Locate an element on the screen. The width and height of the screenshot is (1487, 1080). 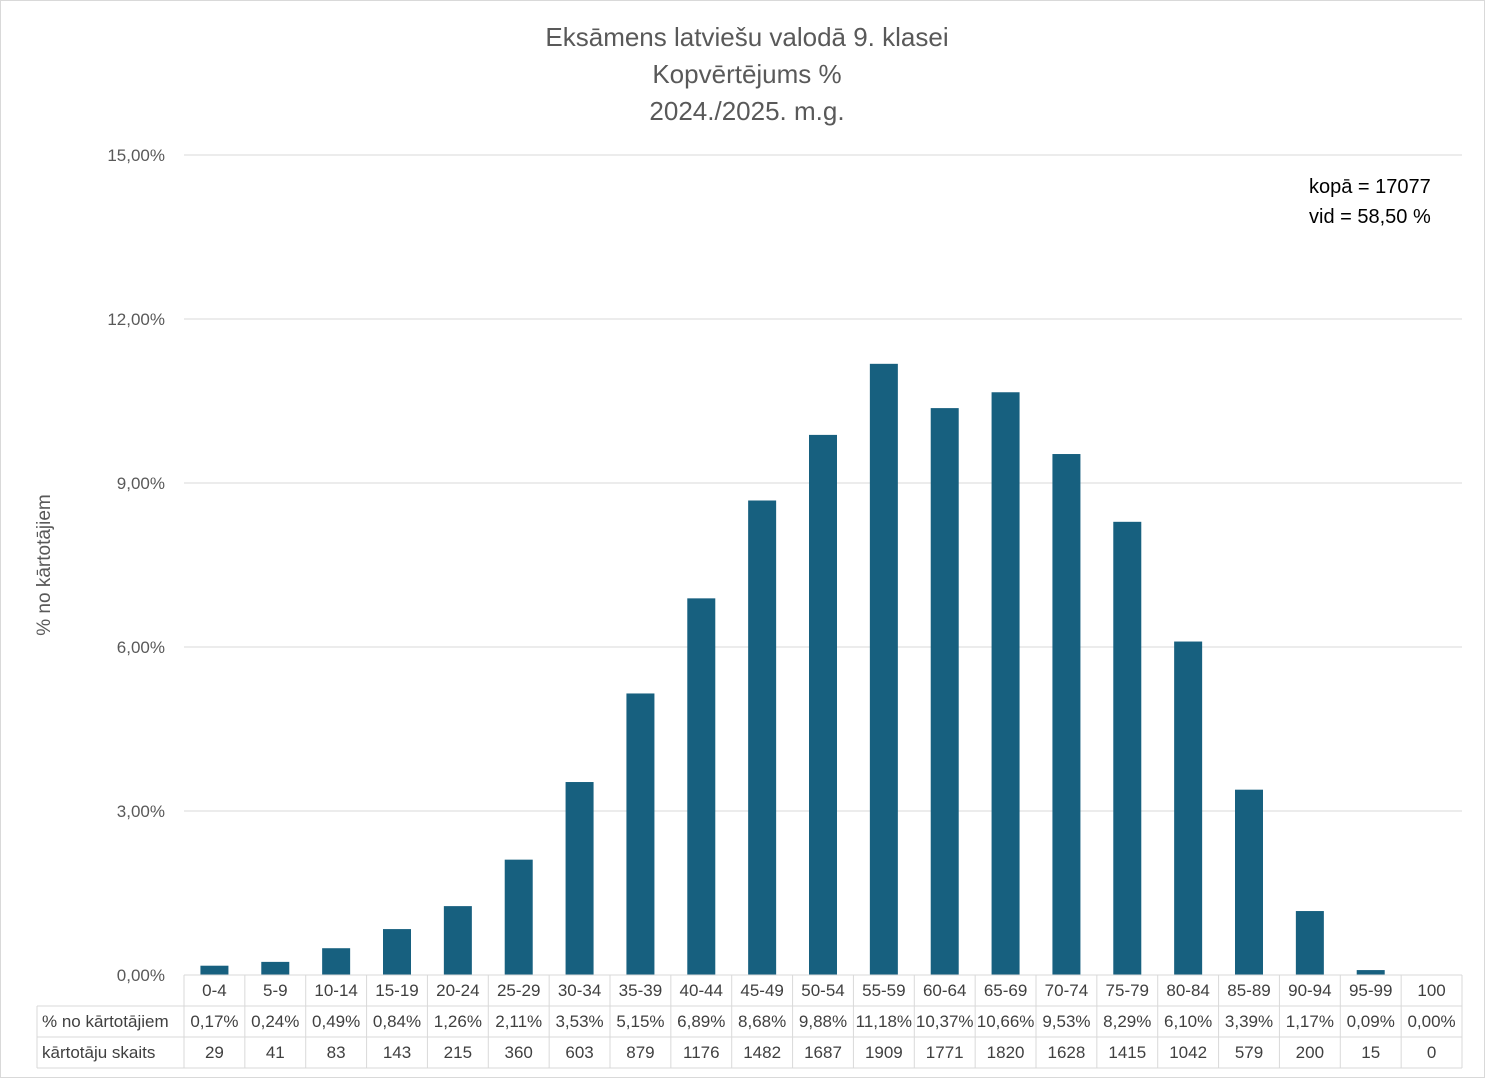
table-row-label: % no kārtotājiem is located at coordinates (105, 1021).